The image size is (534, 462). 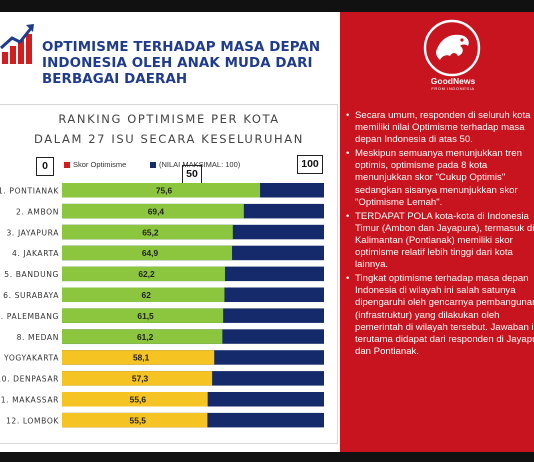 What do you see at coordinates (45, 166) in the screenshot?
I see `scale-min-box: 0` at bounding box center [45, 166].